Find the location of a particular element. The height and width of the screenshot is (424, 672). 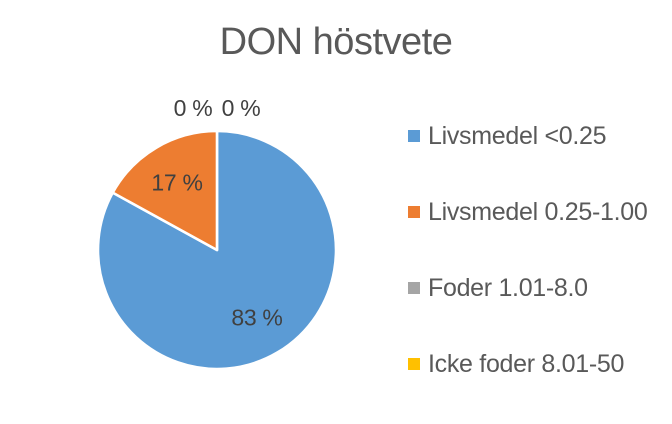

chart-title: DON höstvete is located at coordinates (336, 42).